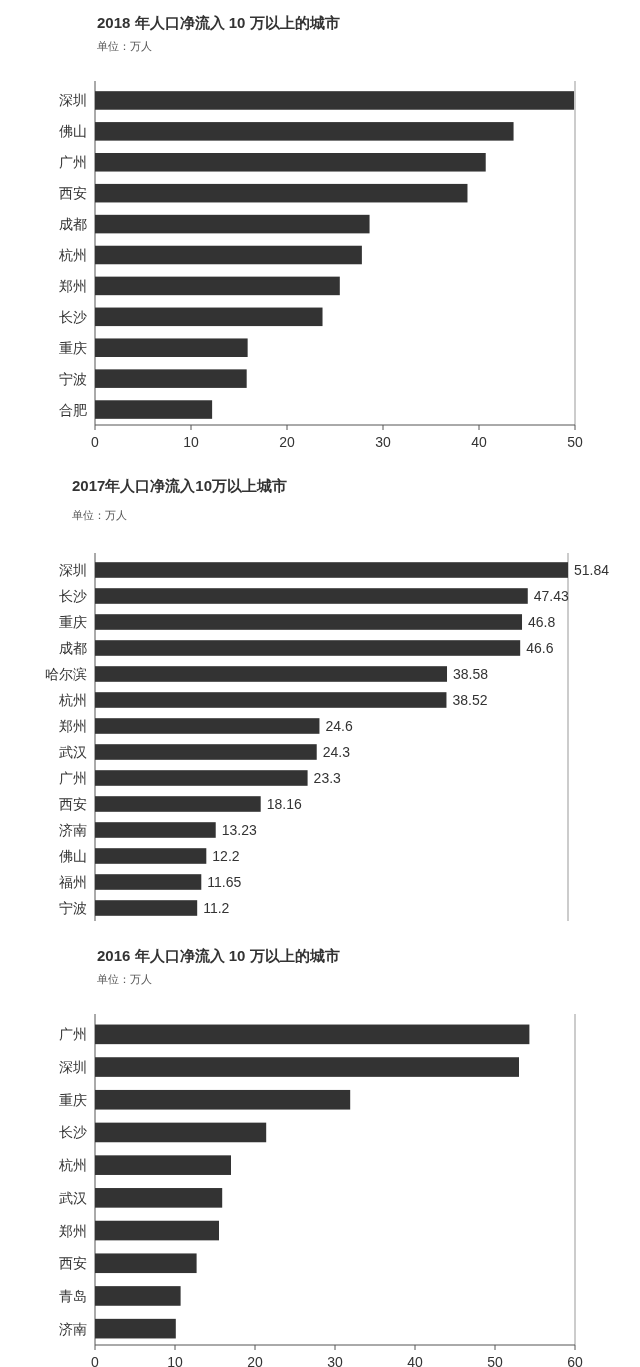  Describe the element at coordinates (73, 409) in the screenshot. I see `y-tick-label: 合肥` at that location.